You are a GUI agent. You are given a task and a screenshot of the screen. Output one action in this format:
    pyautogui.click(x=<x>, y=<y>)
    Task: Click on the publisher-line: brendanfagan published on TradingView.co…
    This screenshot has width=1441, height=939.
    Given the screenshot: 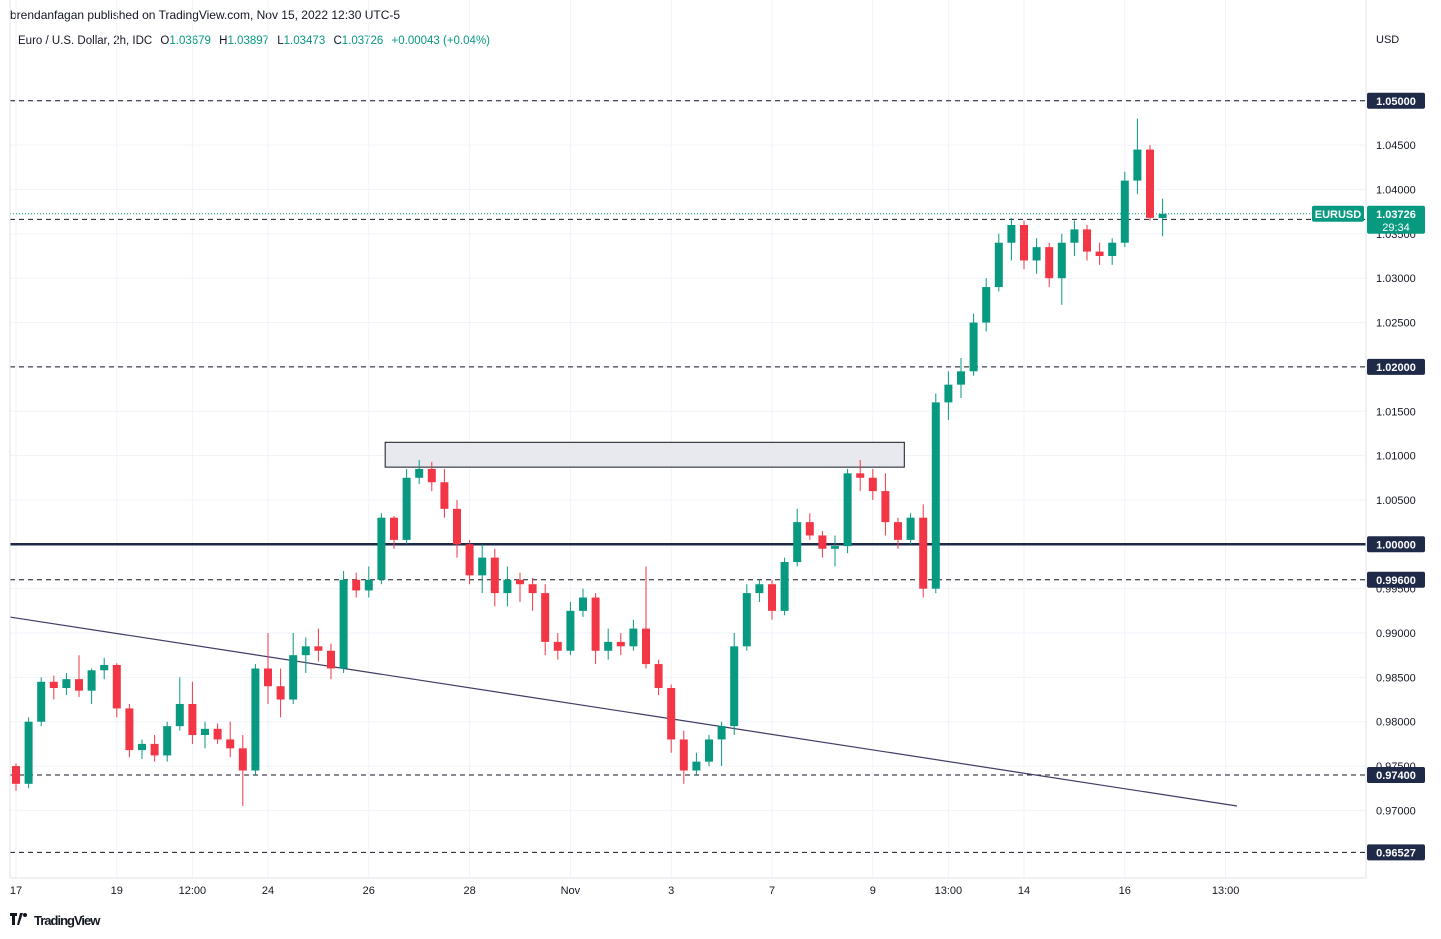 What is the action you would take?
    pyautogui.click(x=205, y=15)
    